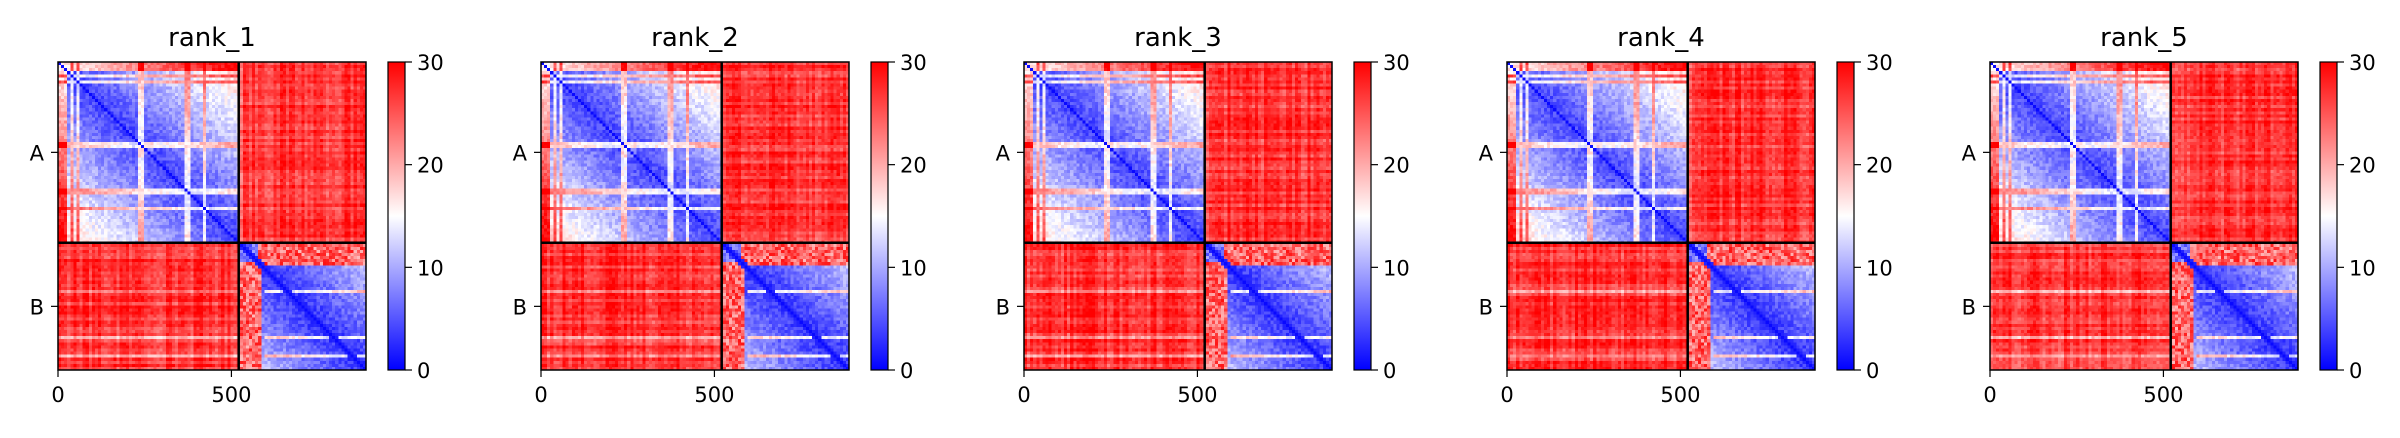 The width and height of the screenshot is (2400, 438). I want to click on subplot-title: rank_5, so click(2144, 38).